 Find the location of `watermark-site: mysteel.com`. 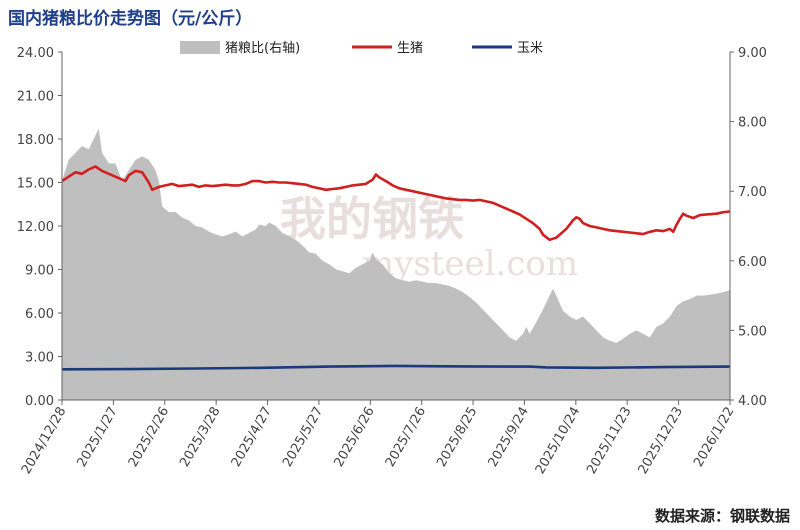

watermark-site: mysteel.com is located at coordinates (470, 264).